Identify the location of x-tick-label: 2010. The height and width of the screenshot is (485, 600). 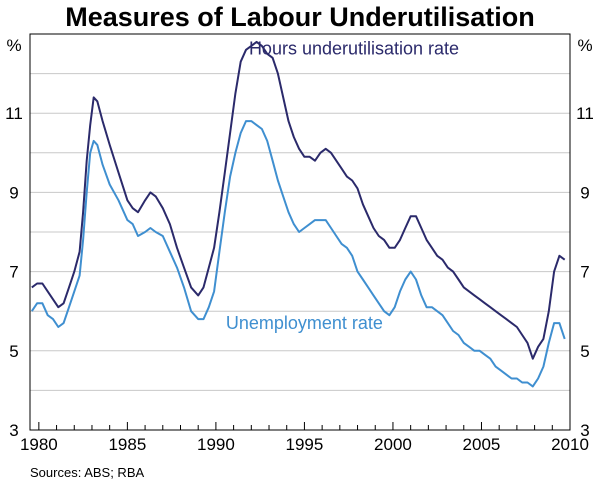
(570, 444).